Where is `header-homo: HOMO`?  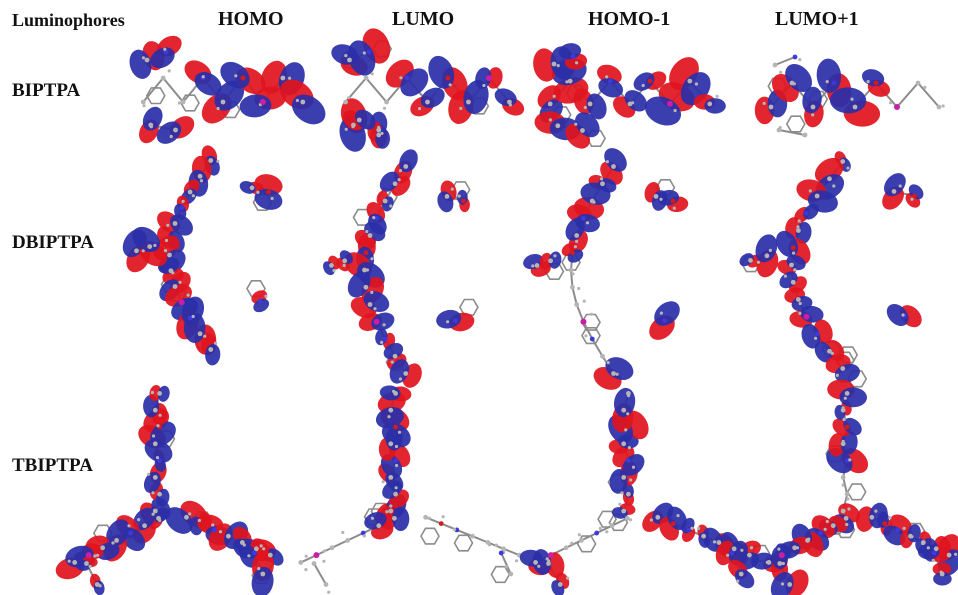 header-homo: HOMO is located at coordinates (251, 19).